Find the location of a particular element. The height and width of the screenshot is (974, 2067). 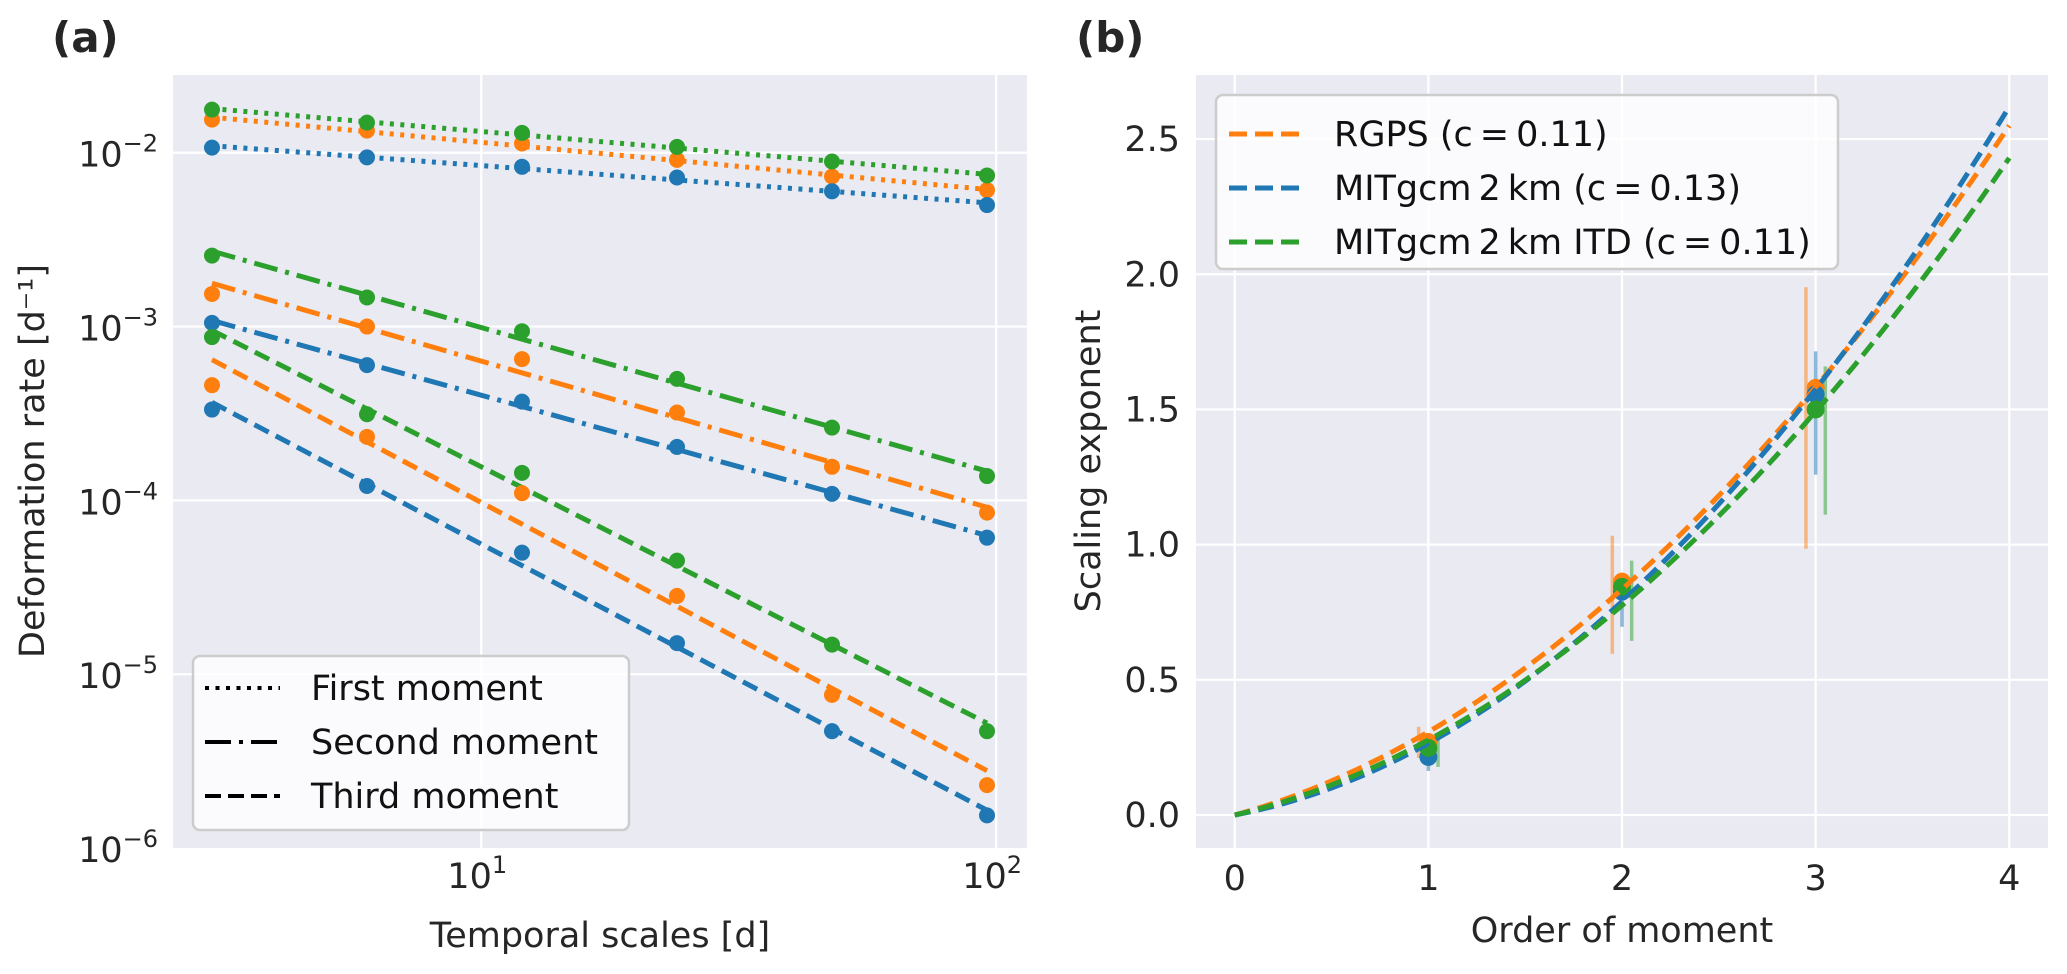

a-y-tick-label: 10⁻⁴ is located at coordinates (118, 500).